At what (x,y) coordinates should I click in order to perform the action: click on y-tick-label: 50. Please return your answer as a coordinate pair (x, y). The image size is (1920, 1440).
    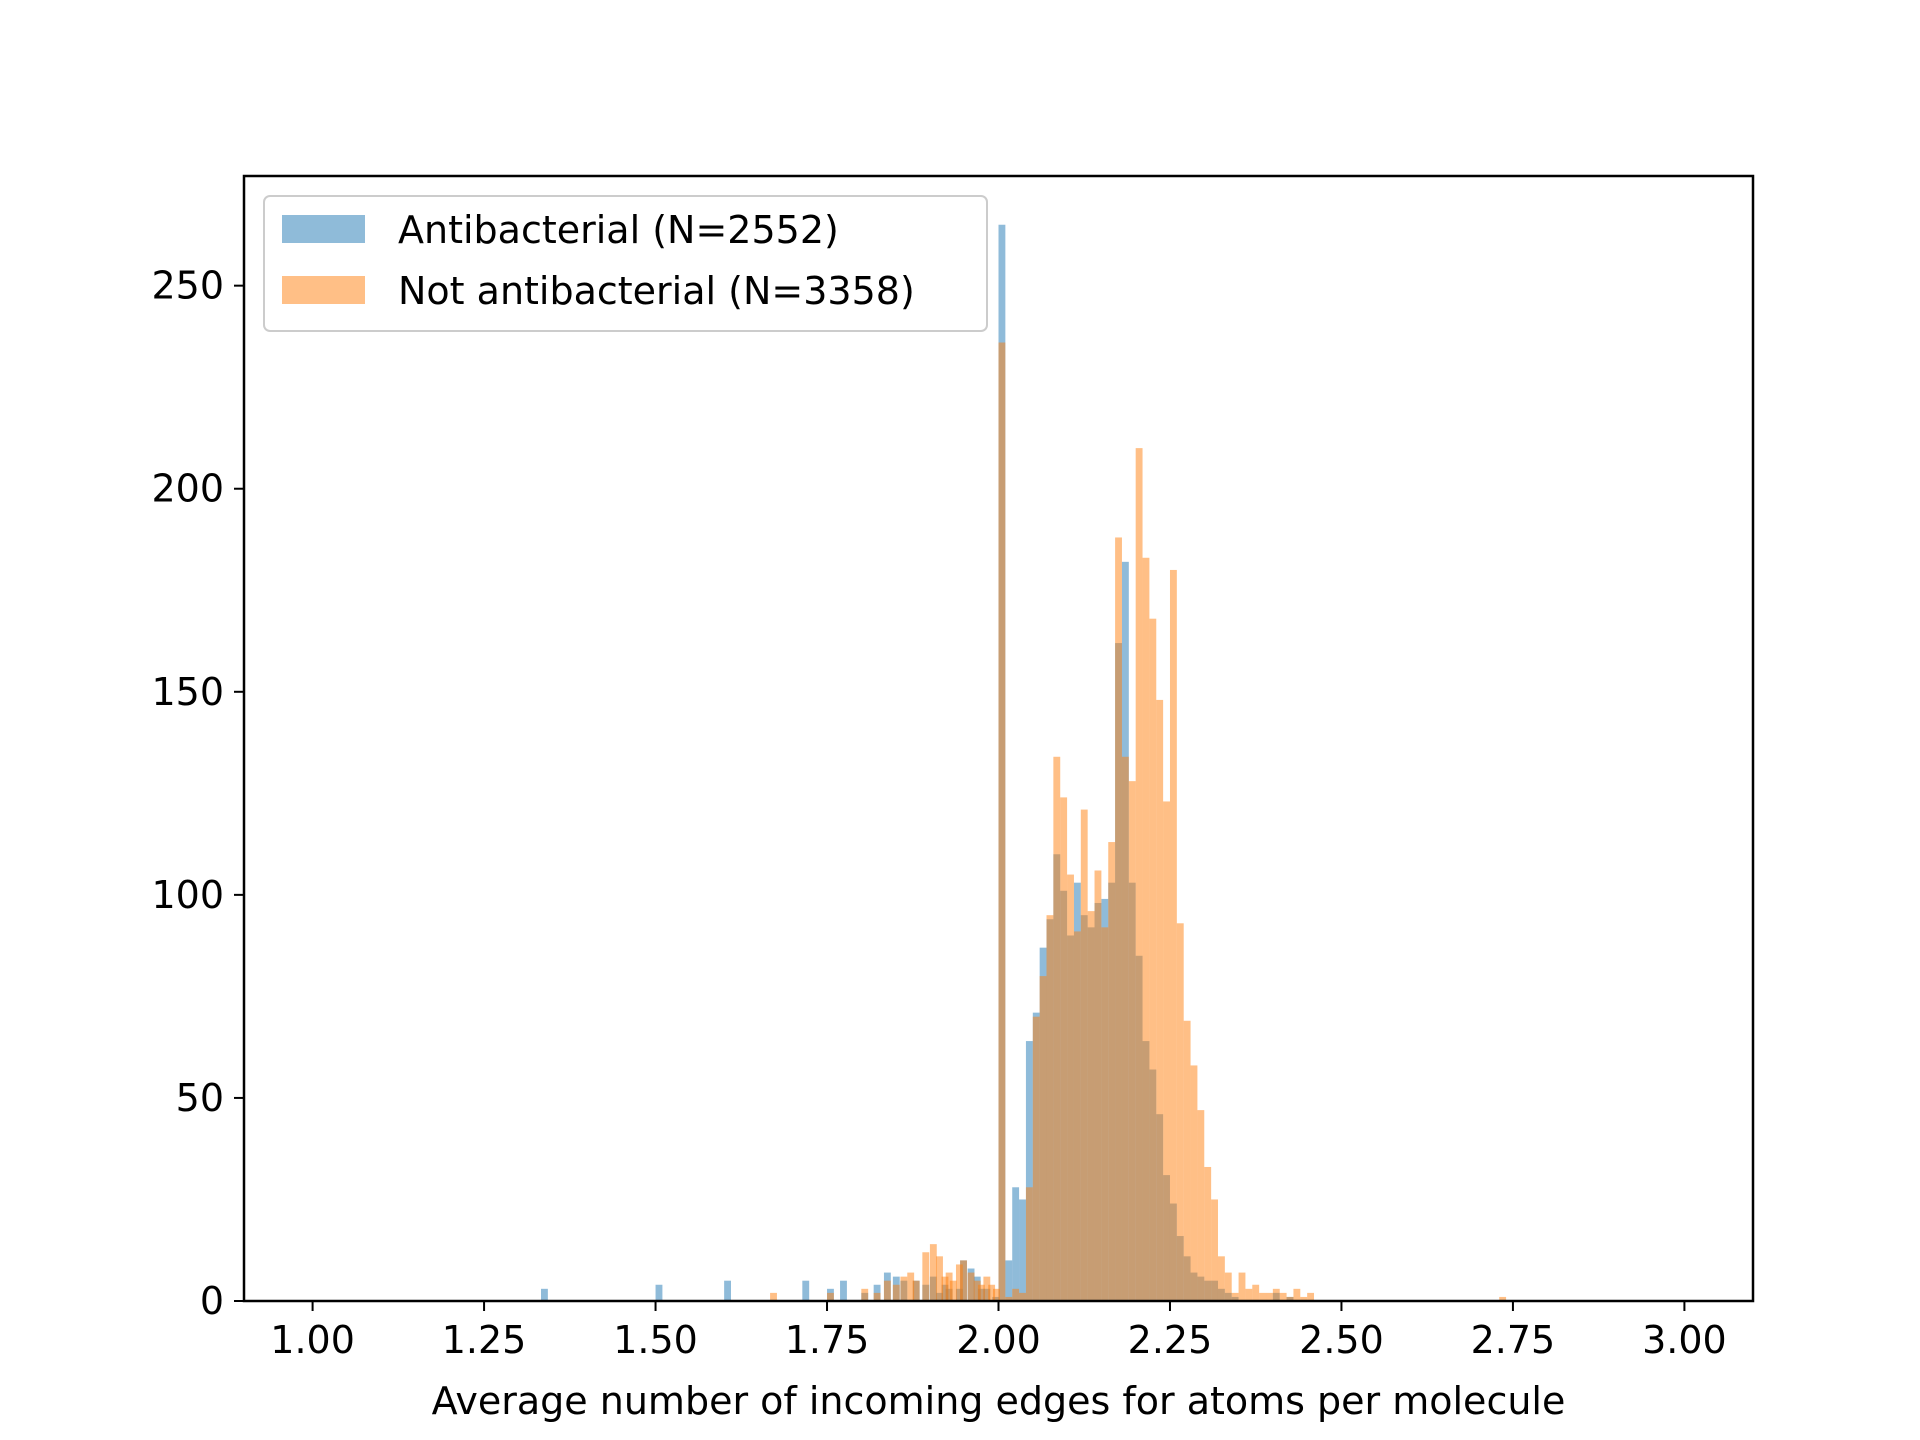
    Looking at the image, I should click on (200, 1098).